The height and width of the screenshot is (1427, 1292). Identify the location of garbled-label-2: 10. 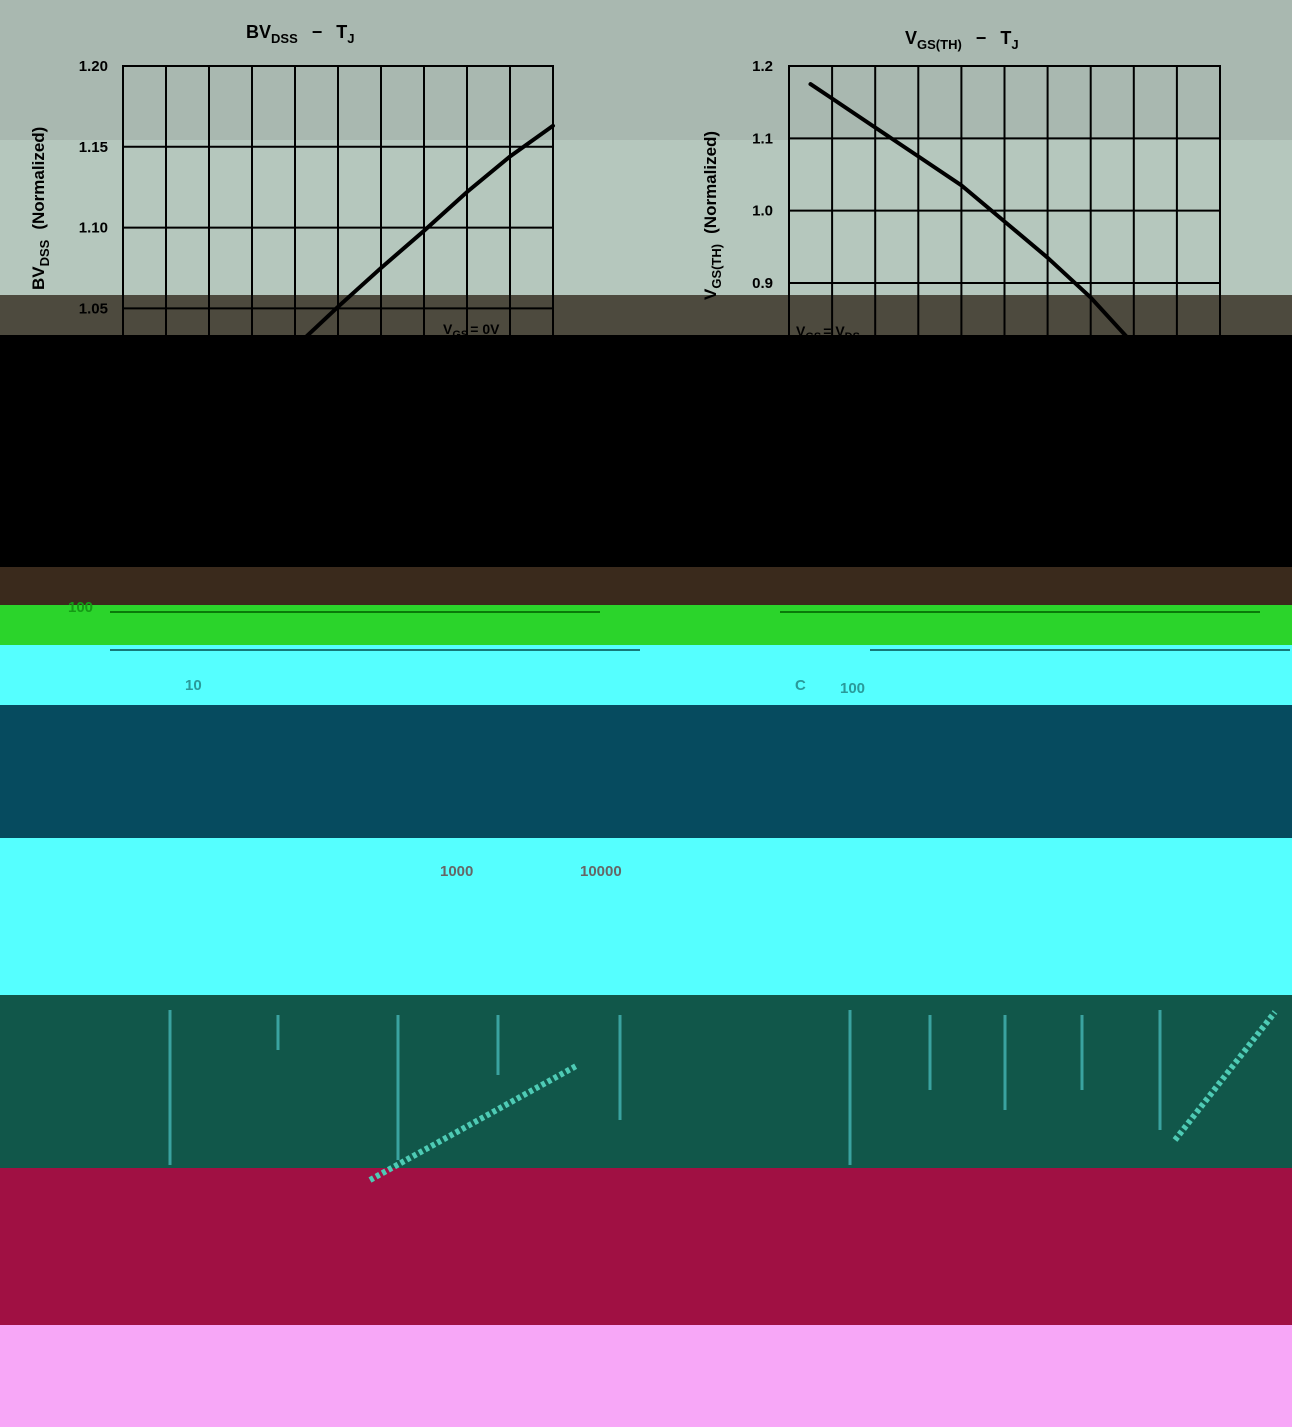
(193, 685).